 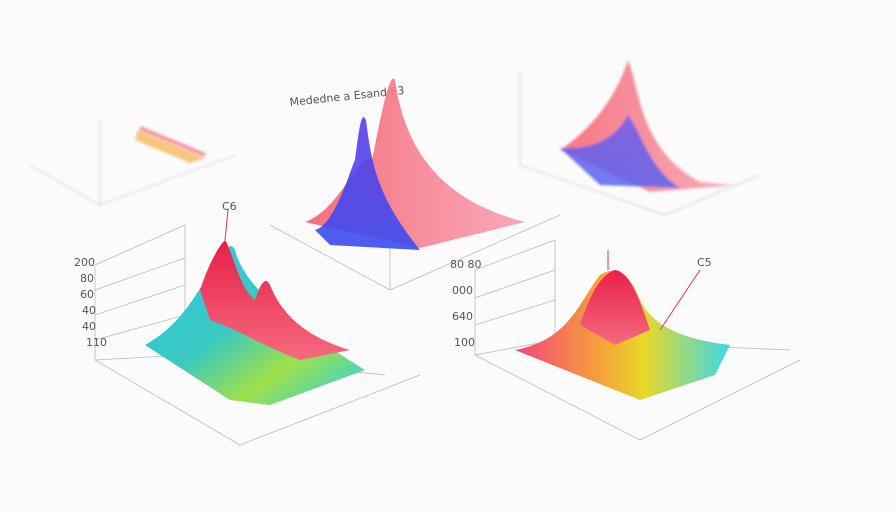 I want to click on axis-label: 80, so click(x=87, y=278).